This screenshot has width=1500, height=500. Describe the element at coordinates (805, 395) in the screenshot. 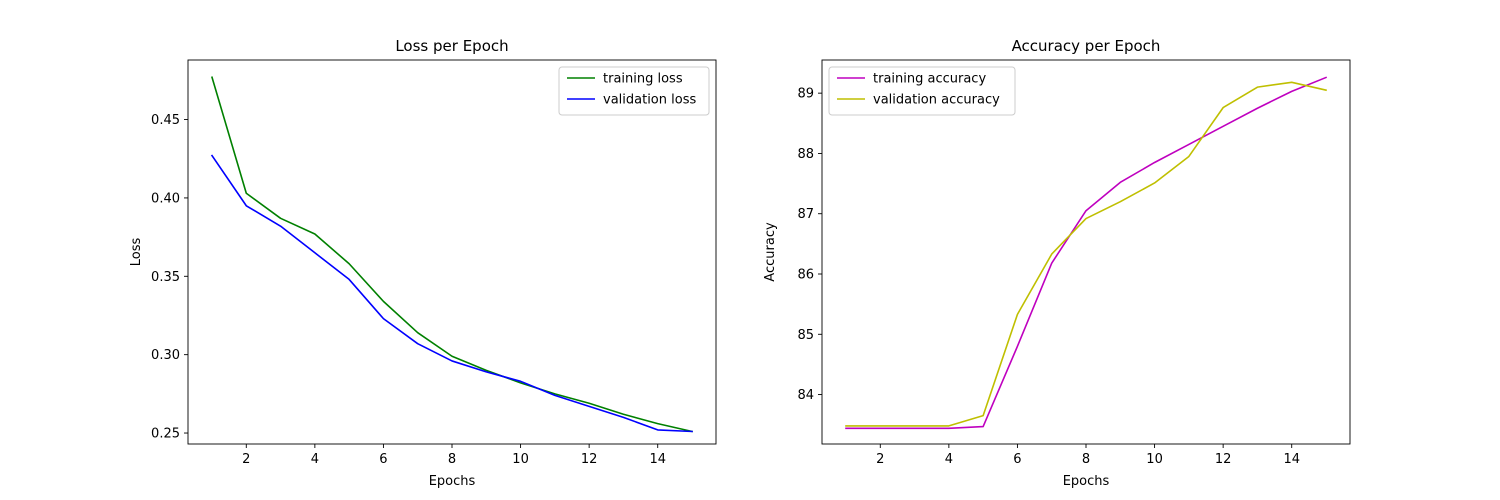

I see `y-tick-label: 84` at that location.